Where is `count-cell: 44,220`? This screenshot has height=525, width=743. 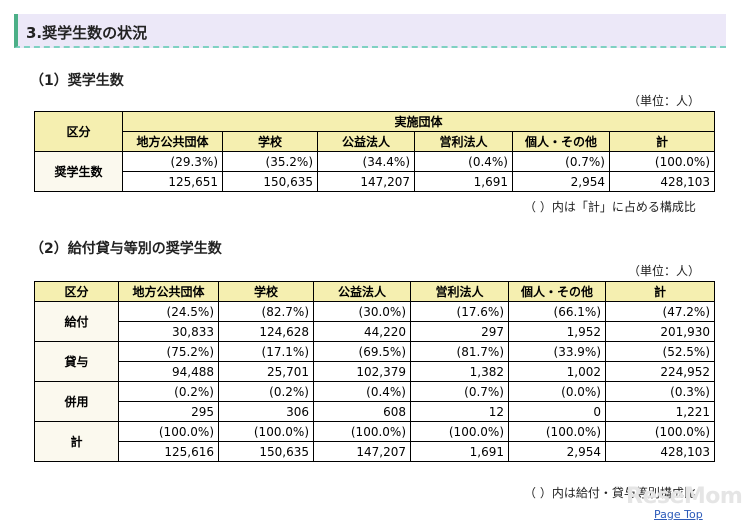
count-cell: 44,220 is located at coordinates (362, 331).